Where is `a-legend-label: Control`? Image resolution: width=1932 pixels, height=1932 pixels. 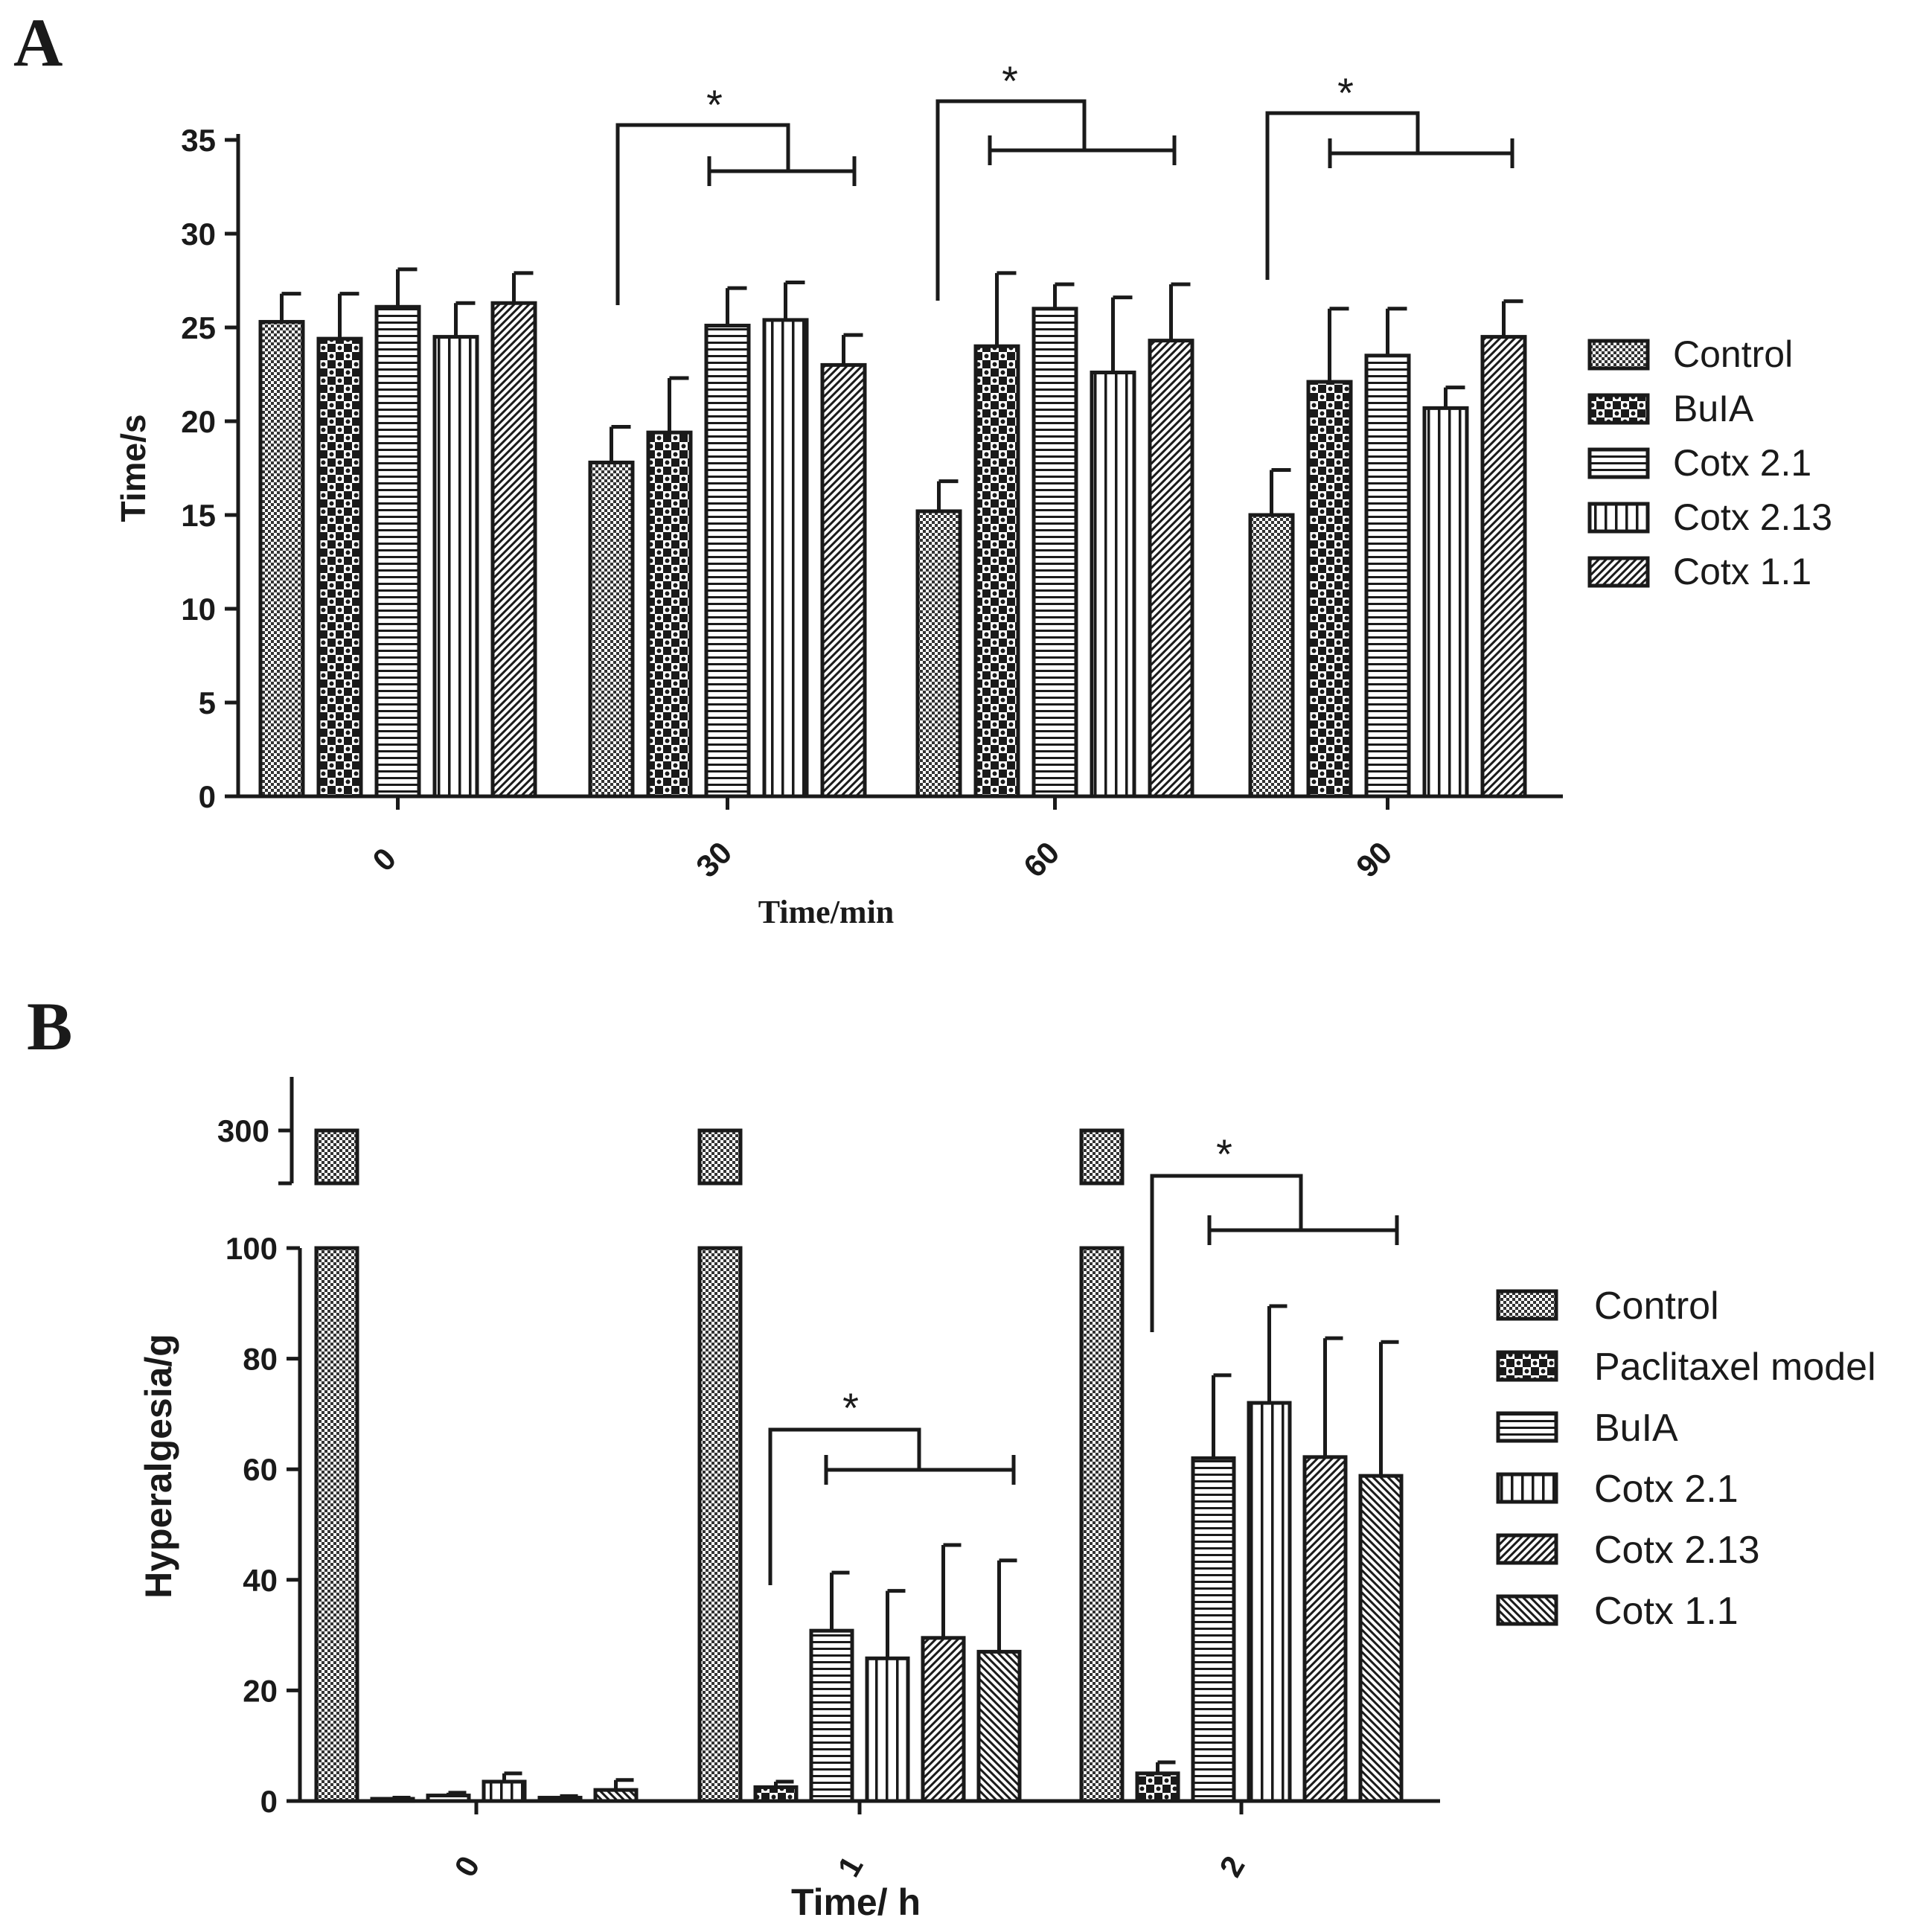 a-legend-label: Control is located at coordinates (1733, 354).